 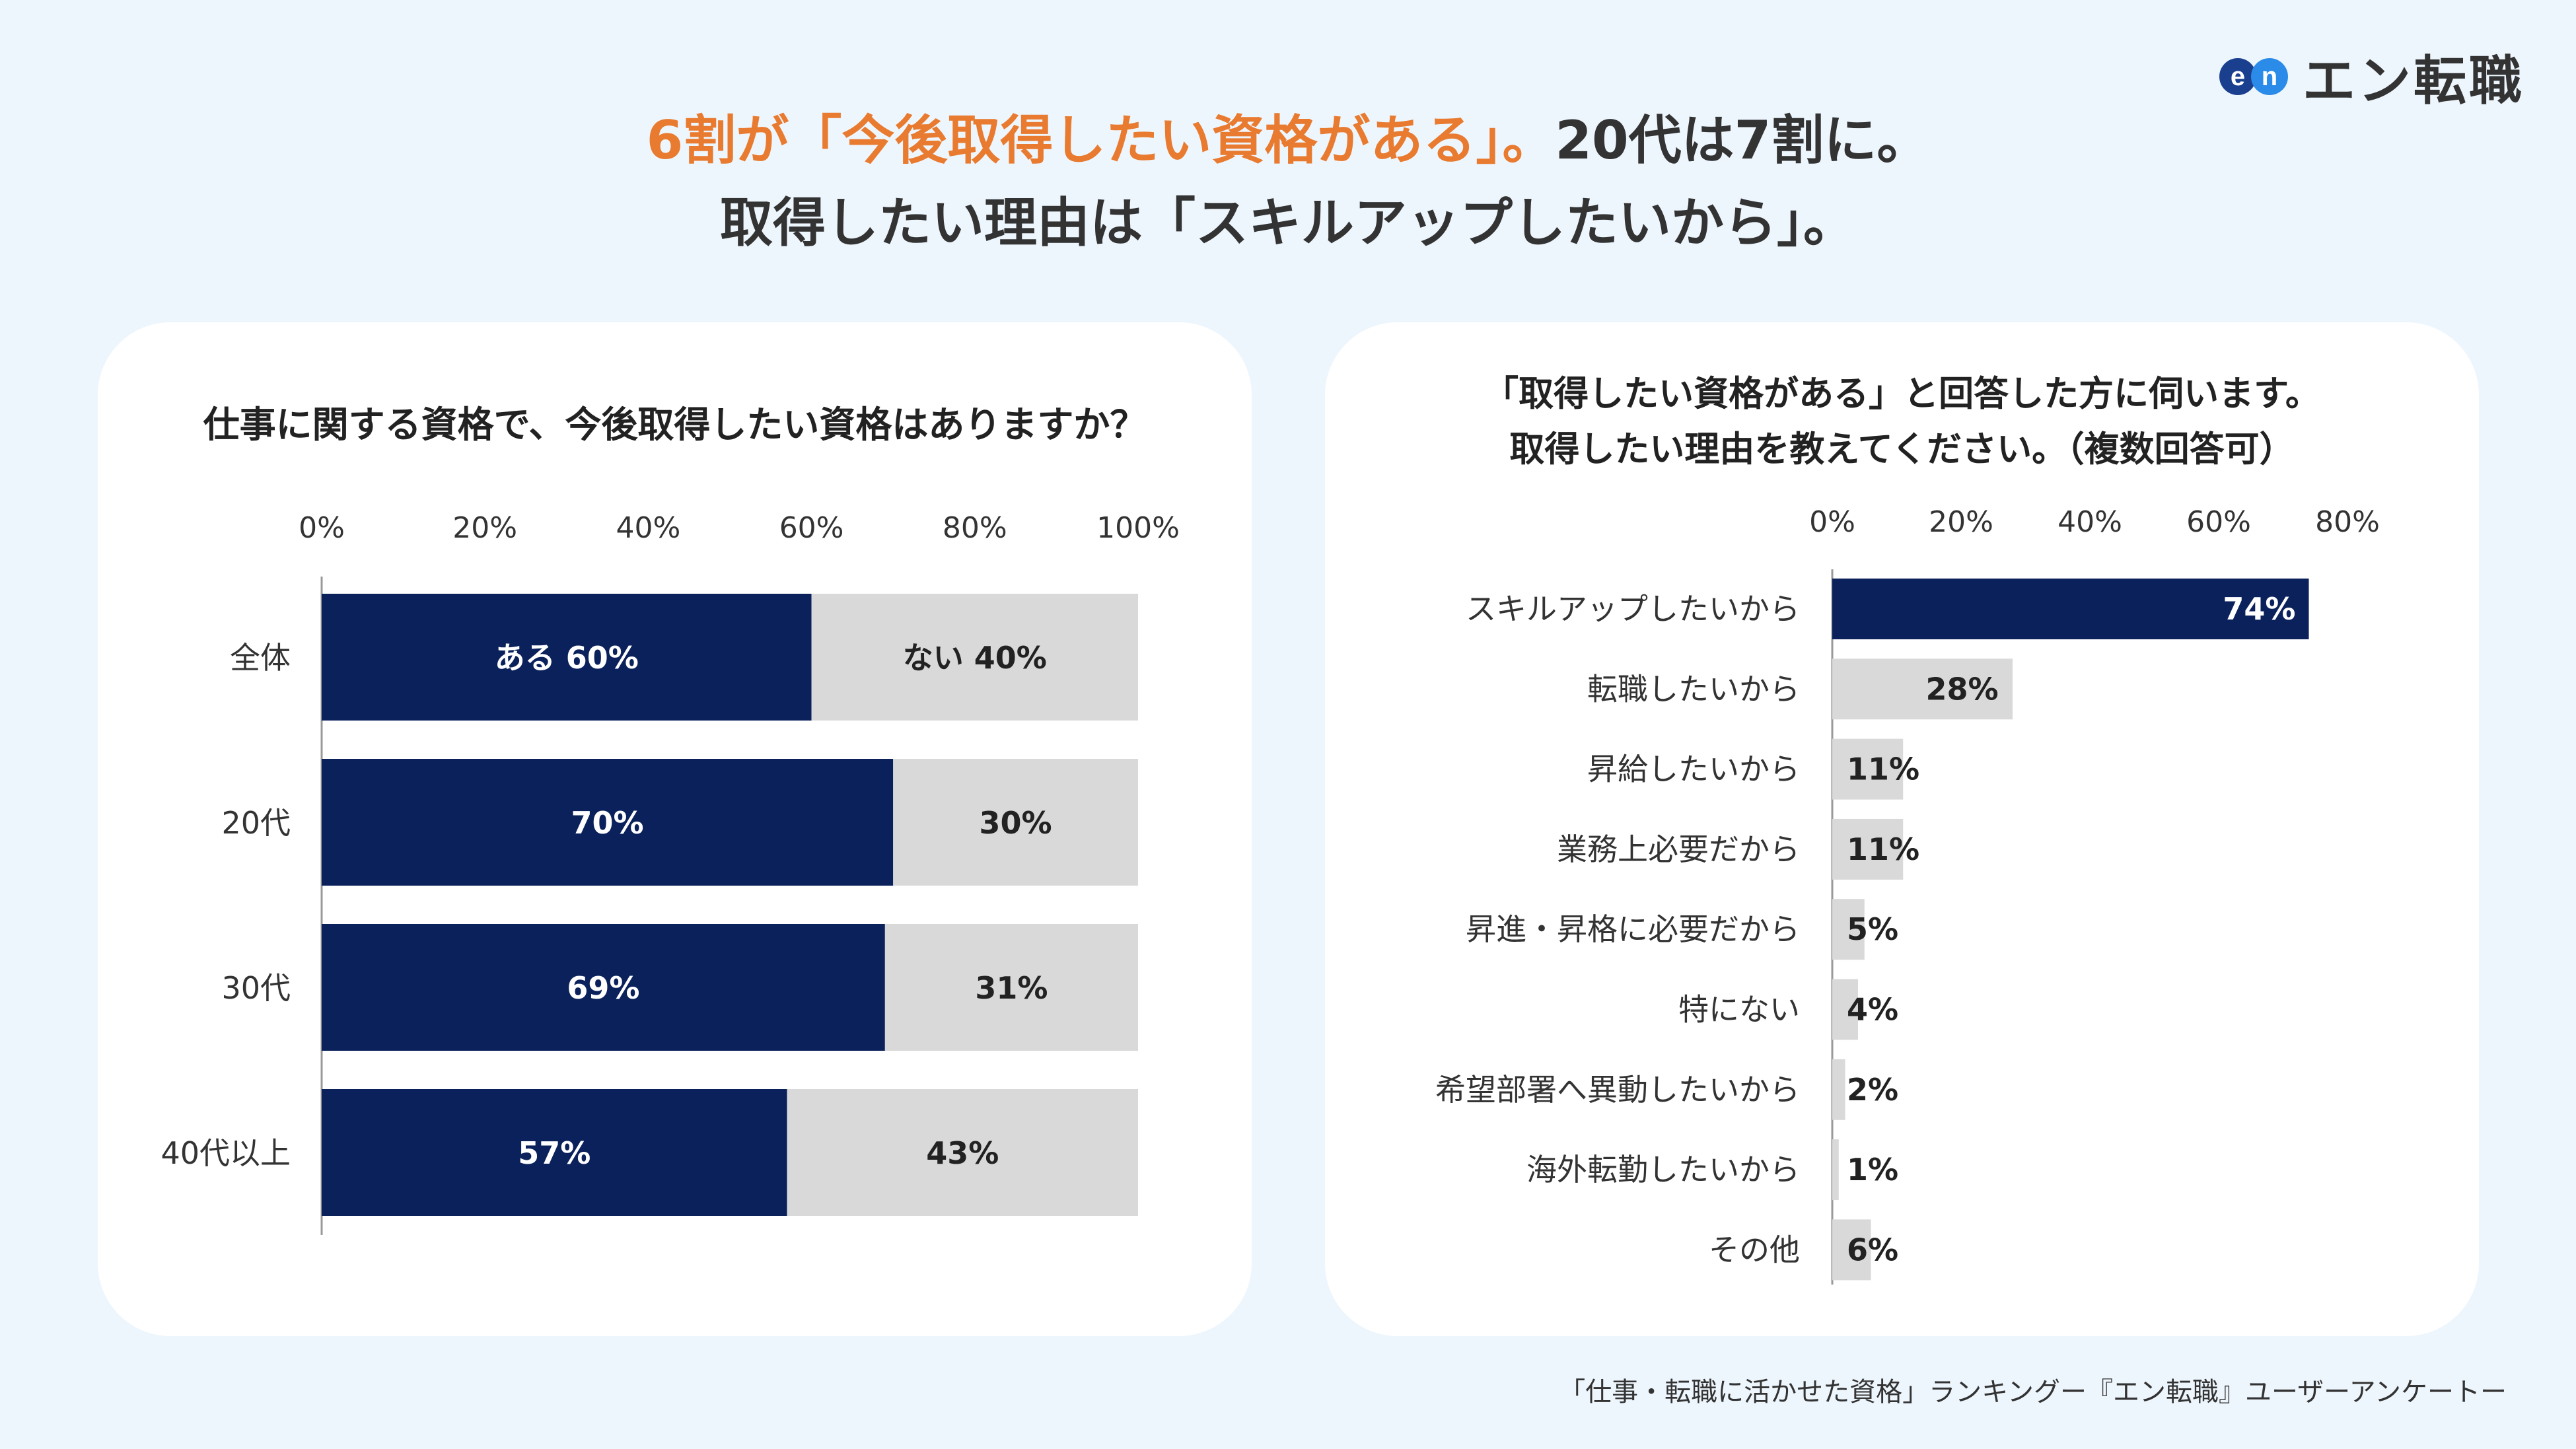 What do you see at coordinates (812, 528) in the screenshot?
I see `x-tick-label: 60%` at bounding box center [812, 528].